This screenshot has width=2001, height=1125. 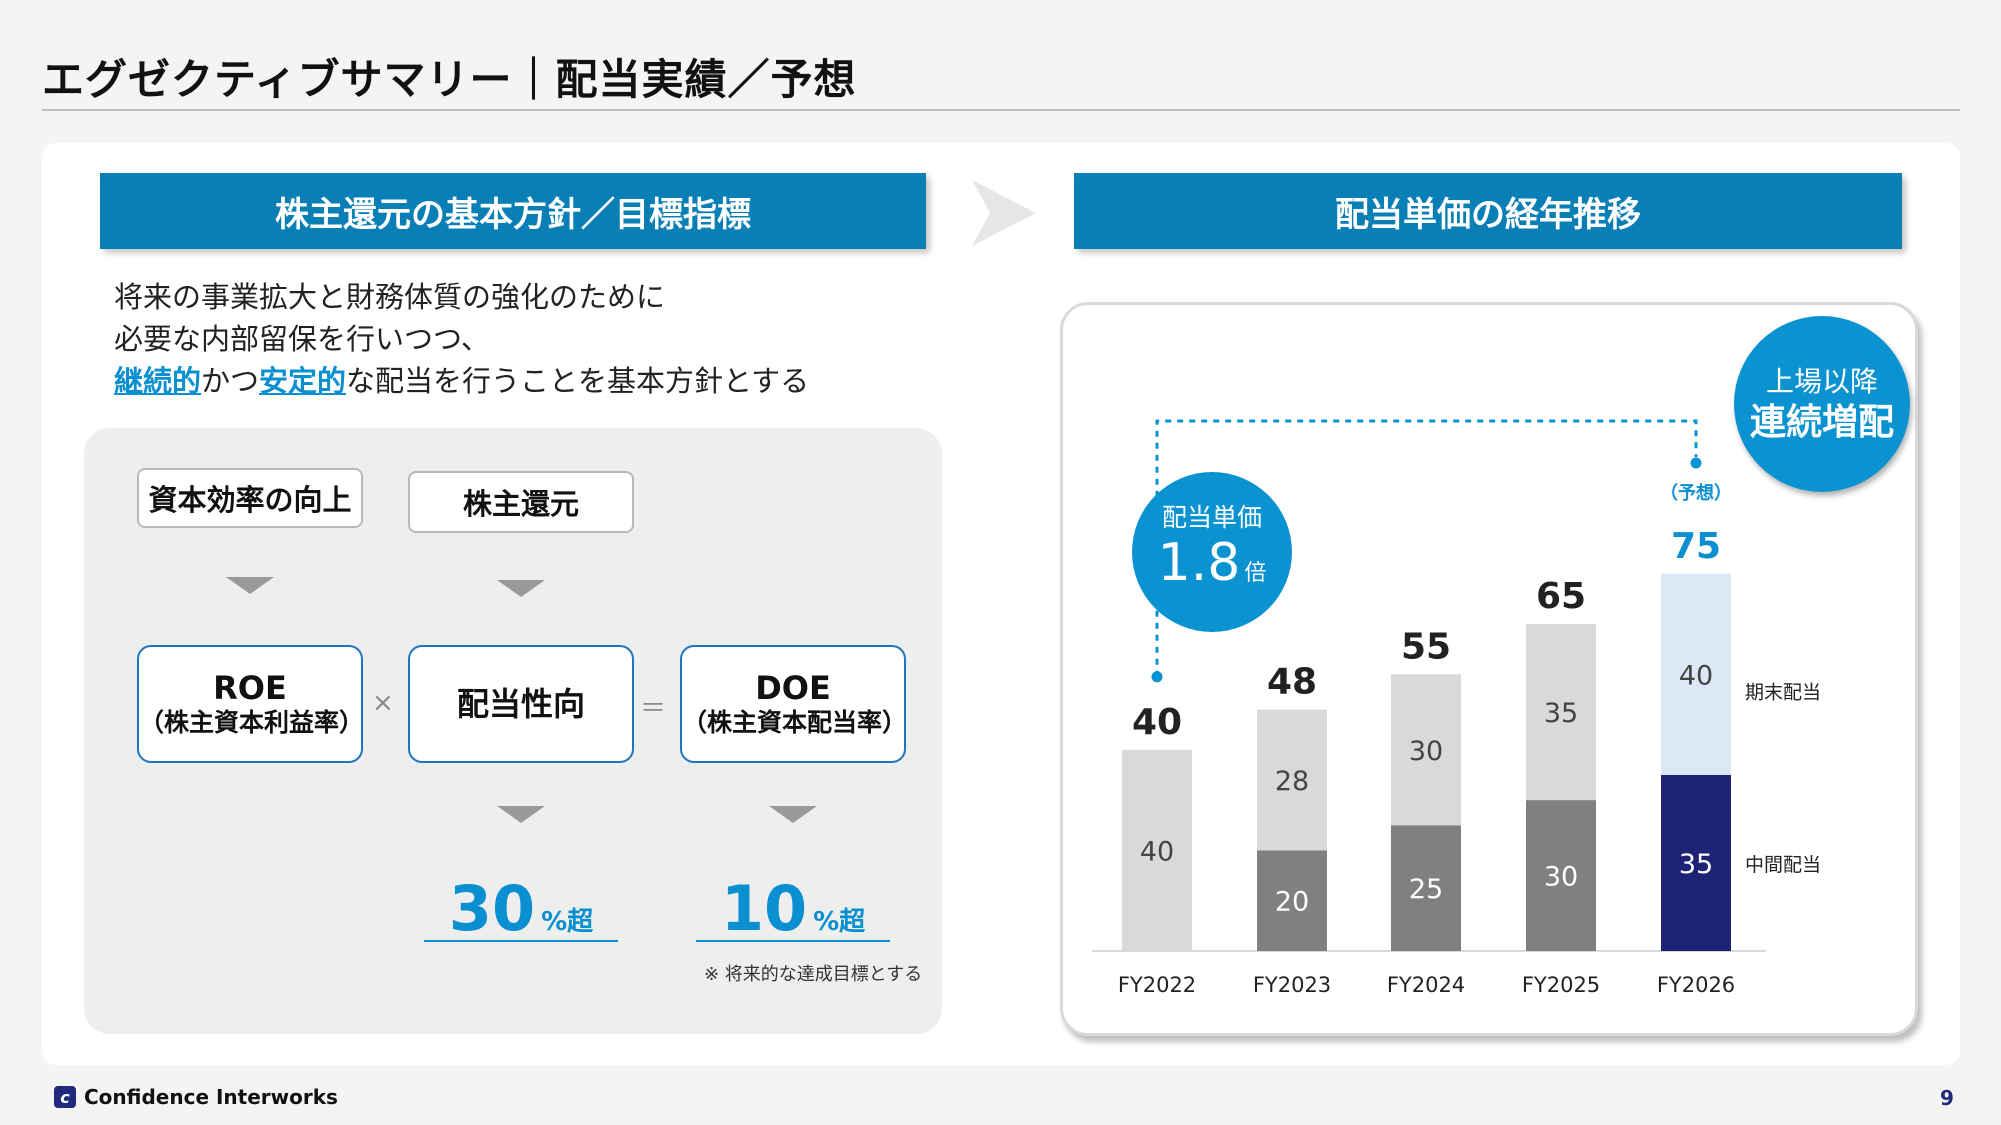 I want to click on doe-target: 10 %超, so click(x=793, y=908).